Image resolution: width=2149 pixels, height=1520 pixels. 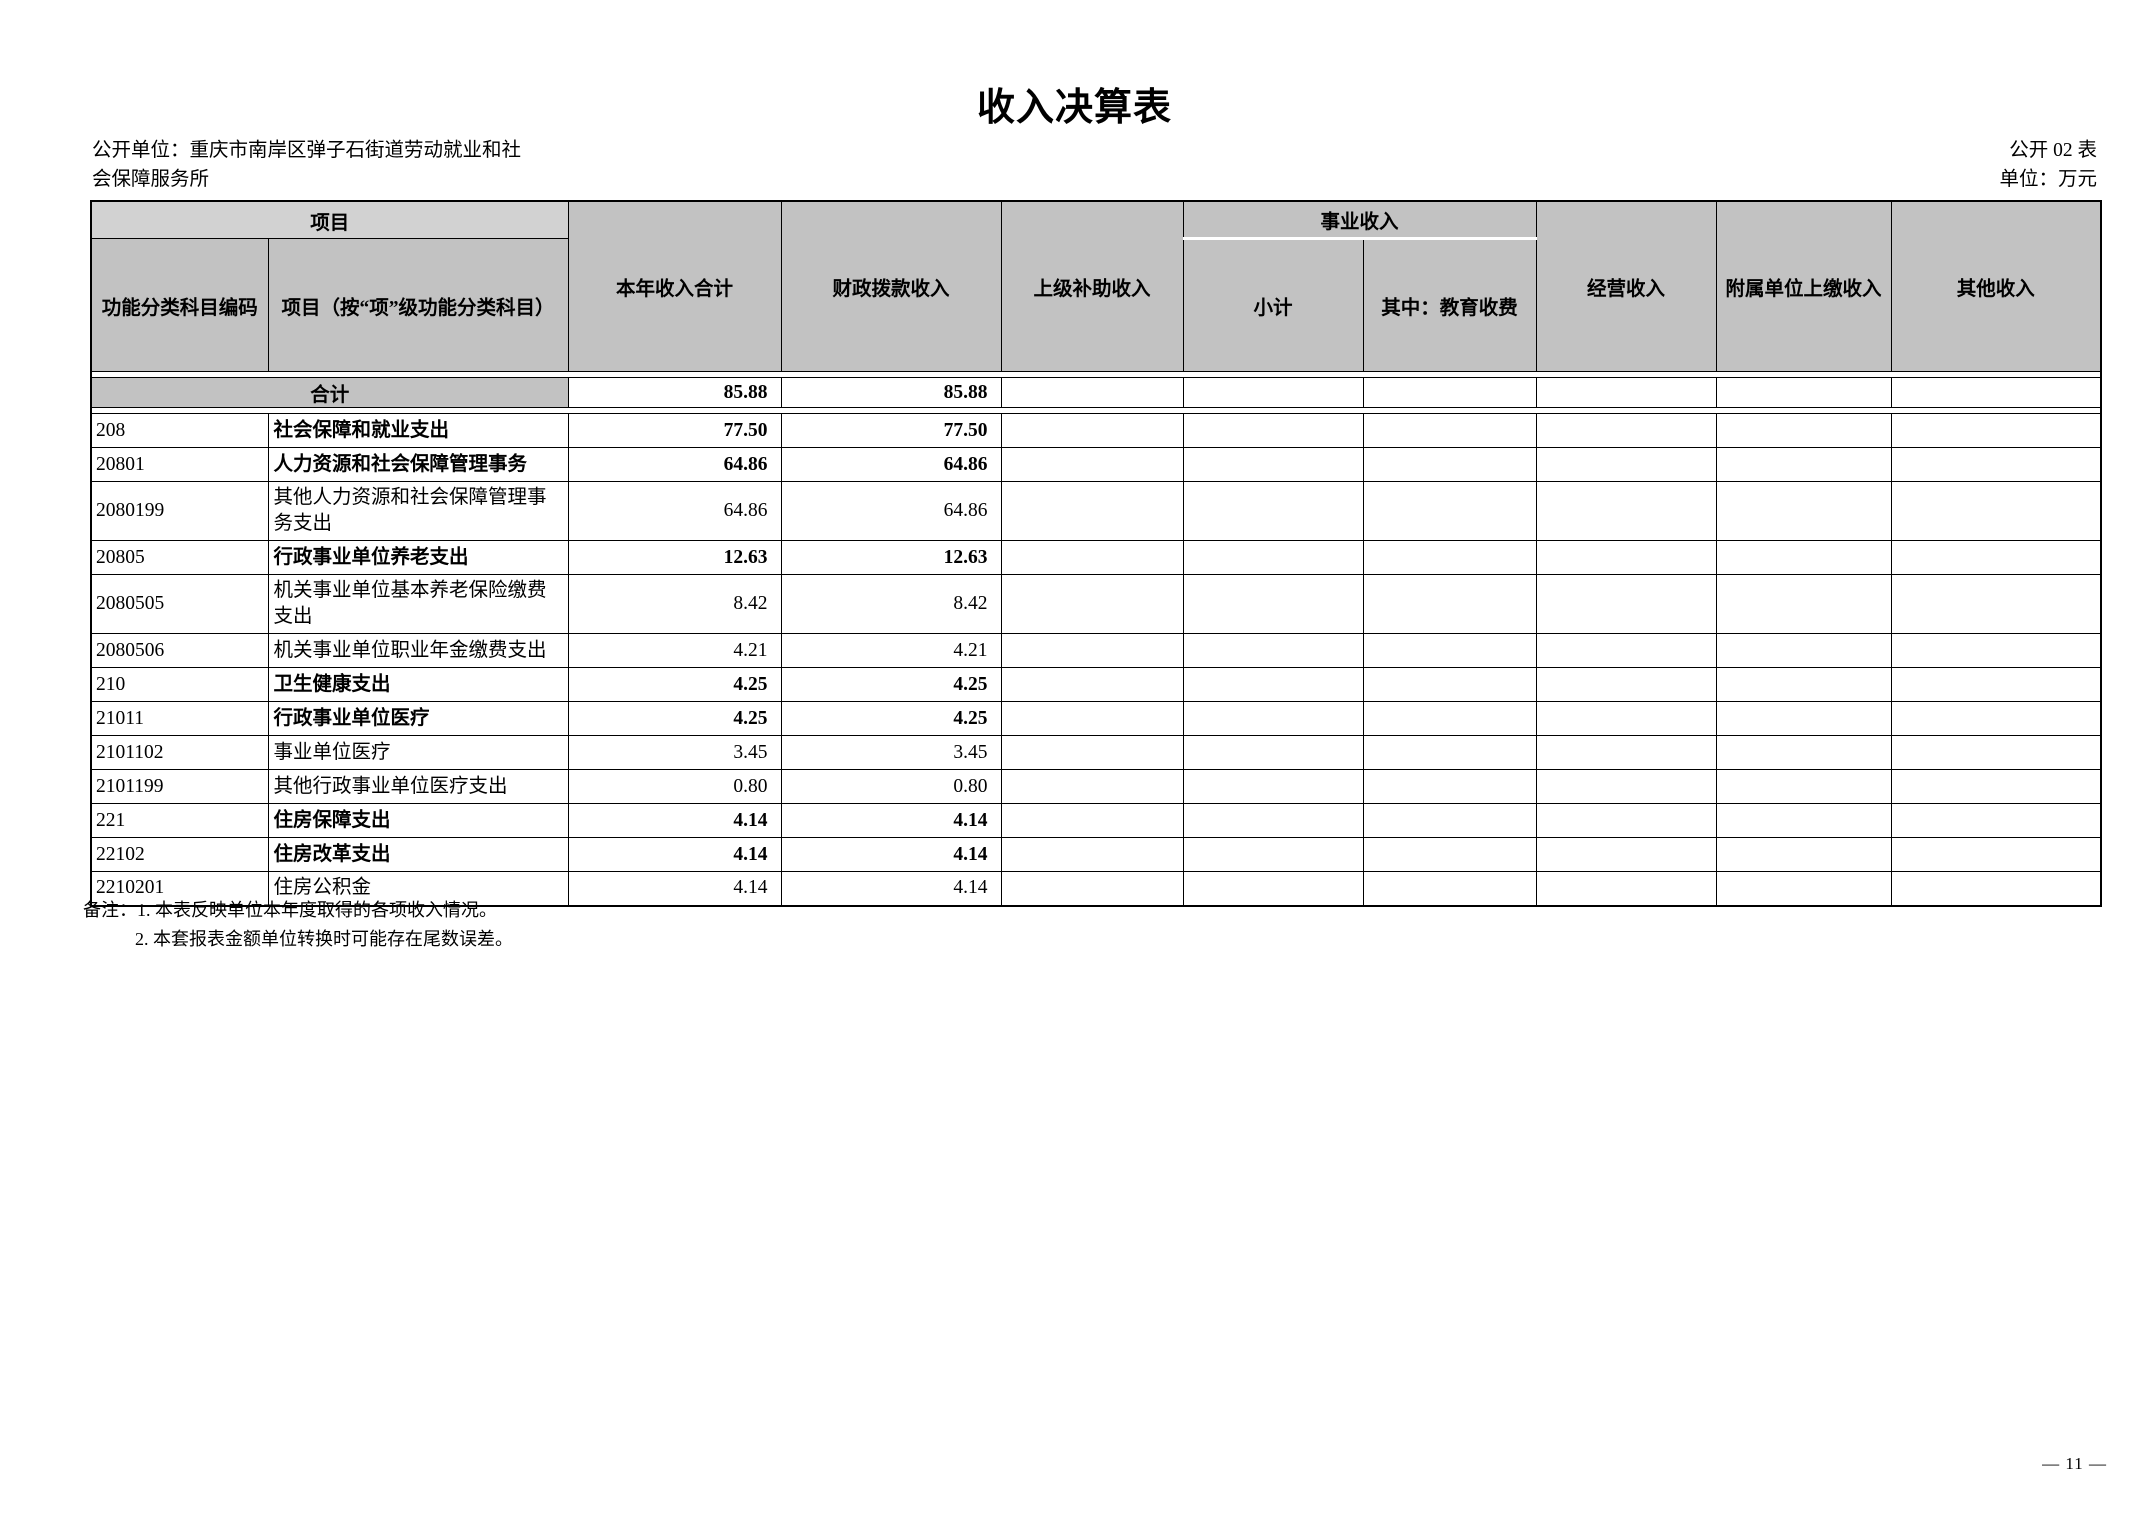 I want to click on header-superior-subsidy: 上级补助收入, so click(x=1092, y=286).